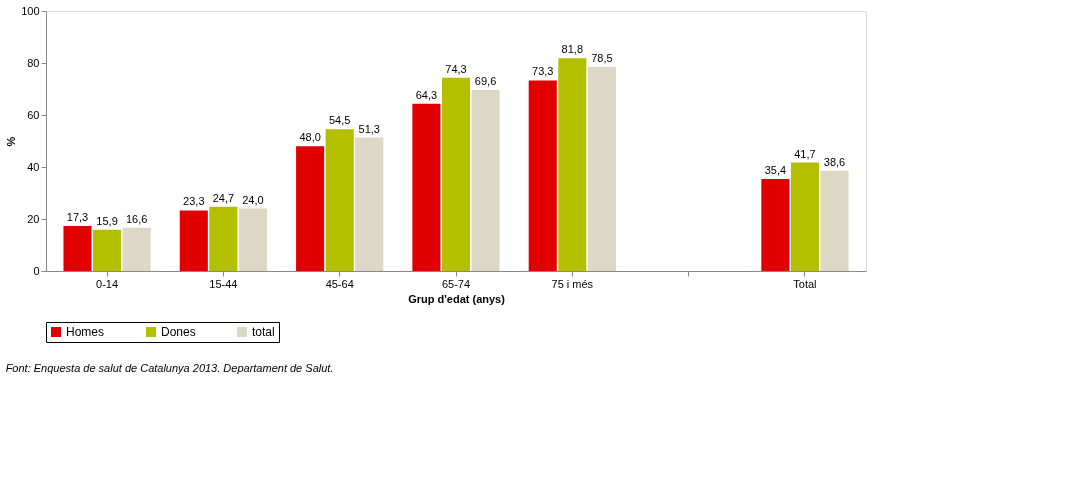 This screenshot has height=489, width=1077. What do you see at coordinates (572, 49) in the screenshot?
I see `data-label: 81,8` at bounding box center [572, 49].